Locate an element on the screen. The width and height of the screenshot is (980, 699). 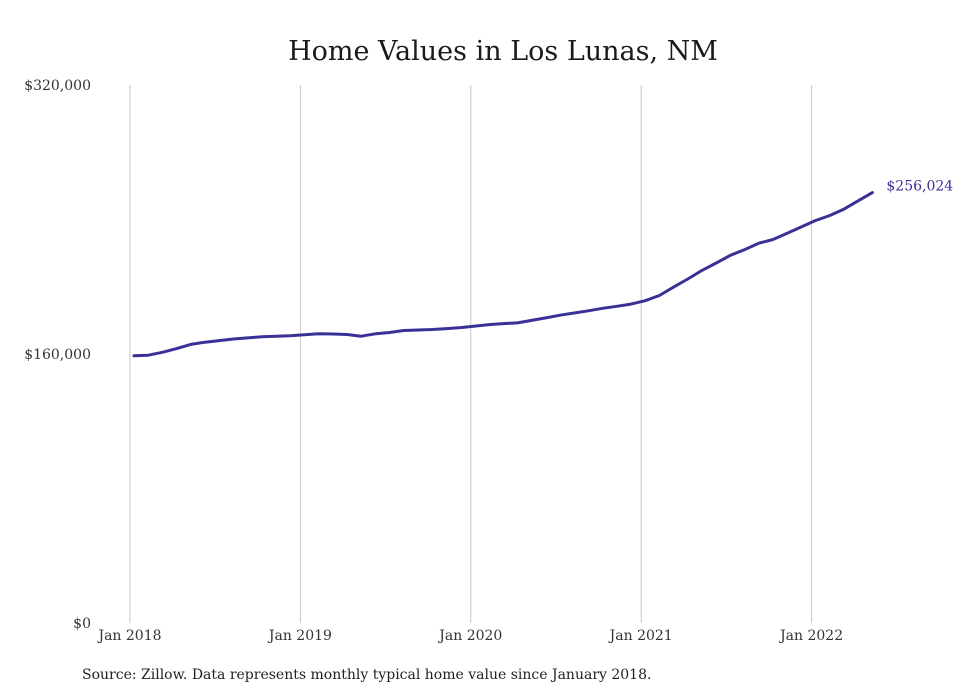
x-axis-ticks: Jan 2018 Jan 2019 Jan 2020 Jan 2021 Jan 2022 is located at coordinates (469, 636).